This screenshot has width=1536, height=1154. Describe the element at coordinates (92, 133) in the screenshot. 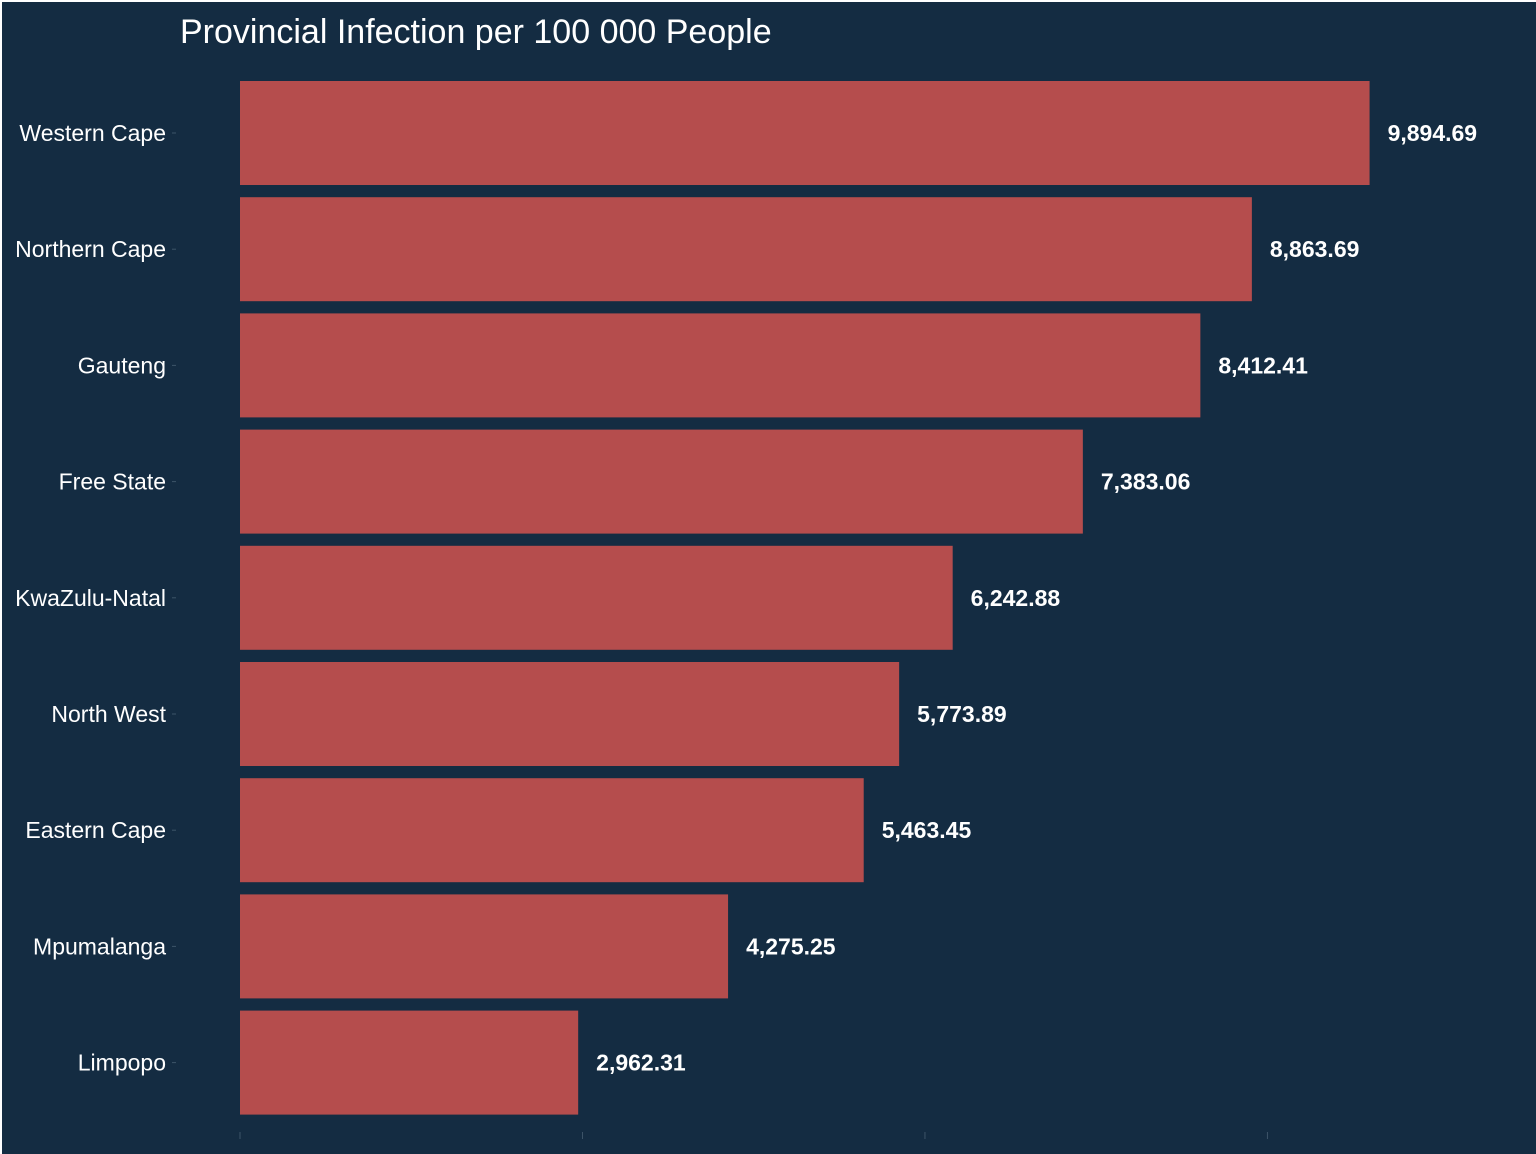

I see `category-label: Western Cape` at that location.